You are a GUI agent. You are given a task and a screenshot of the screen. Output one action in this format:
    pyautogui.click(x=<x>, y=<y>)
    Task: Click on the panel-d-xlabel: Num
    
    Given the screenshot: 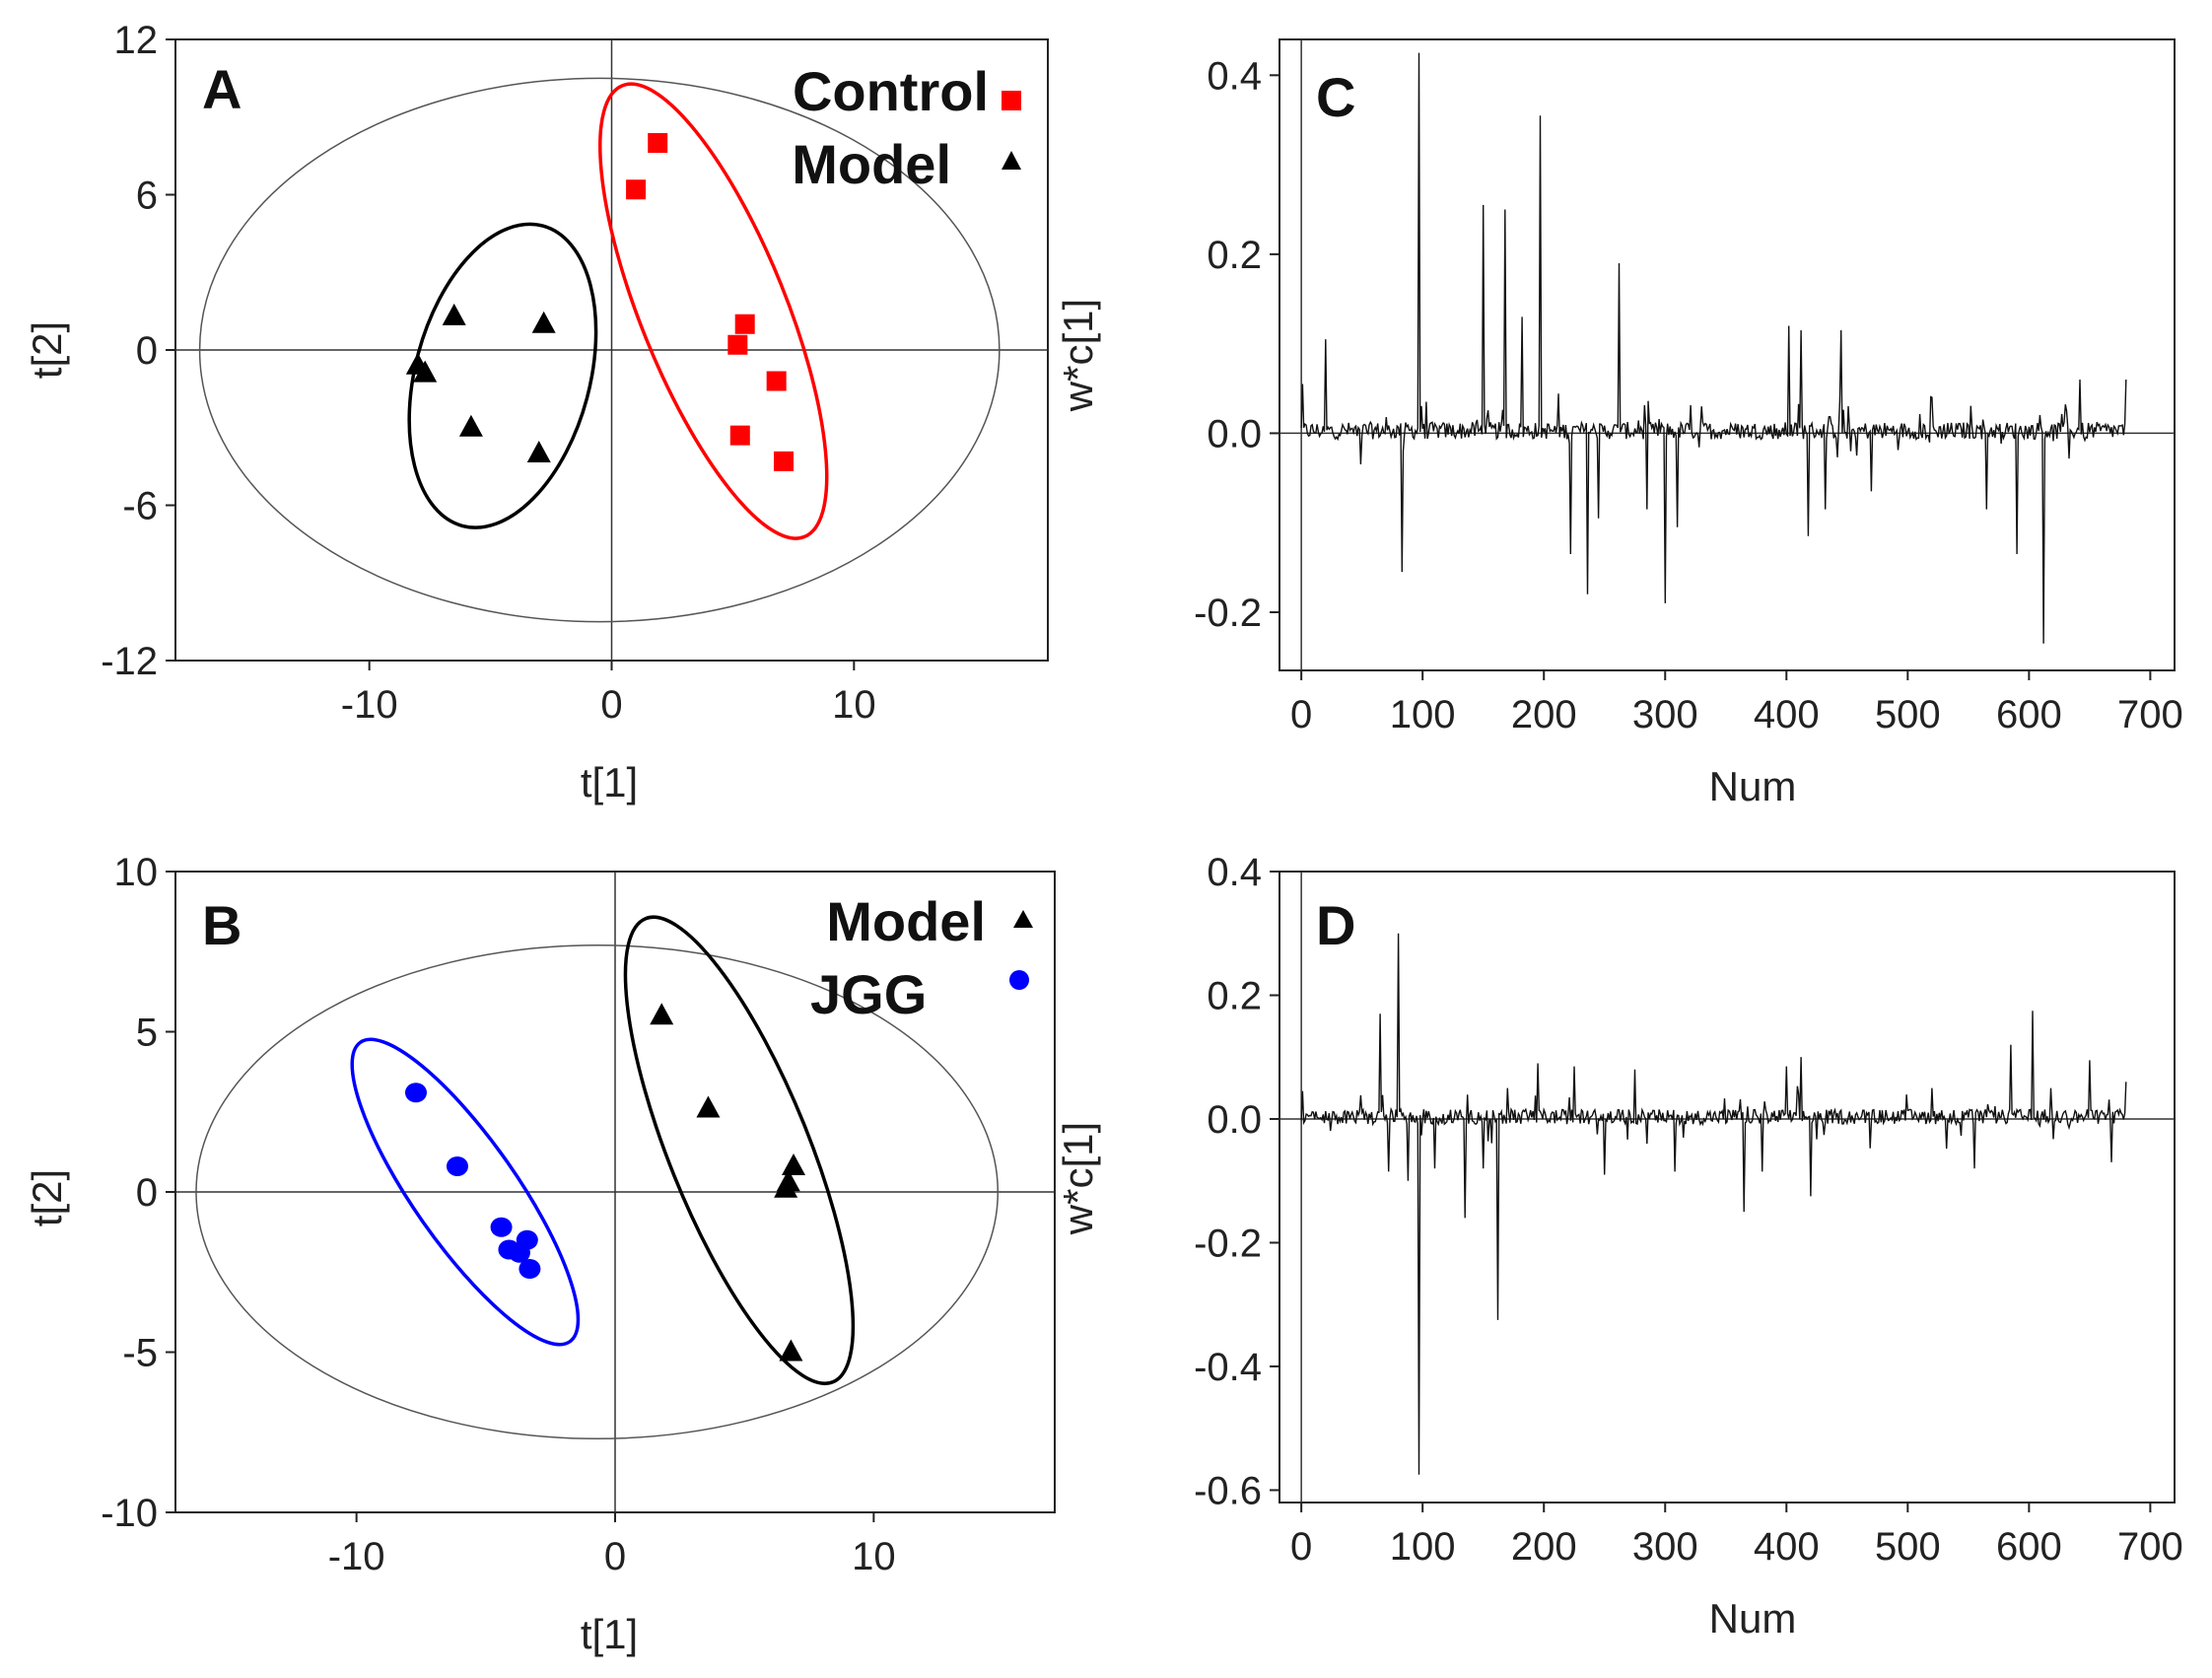 What is the action you would take?
    pyautogui.click(x=1753, y=1618)
    